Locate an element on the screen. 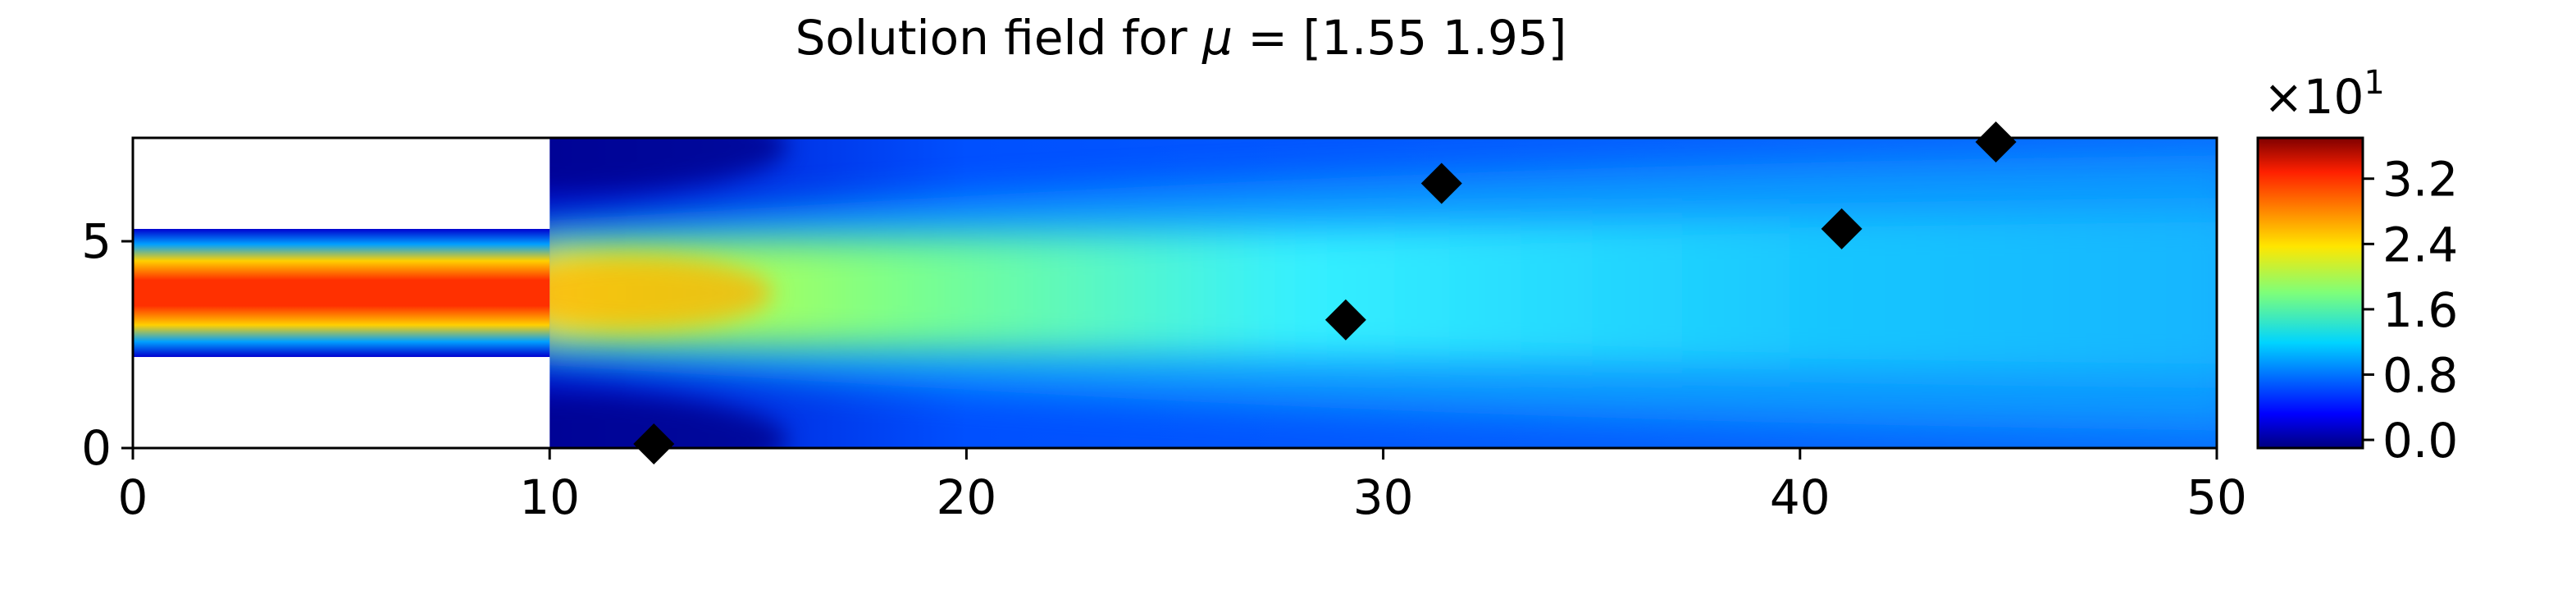 This screenshot has width=2576, height=613. colorbar-tick-label: 2.4 is located at coordinates (2420, 245).